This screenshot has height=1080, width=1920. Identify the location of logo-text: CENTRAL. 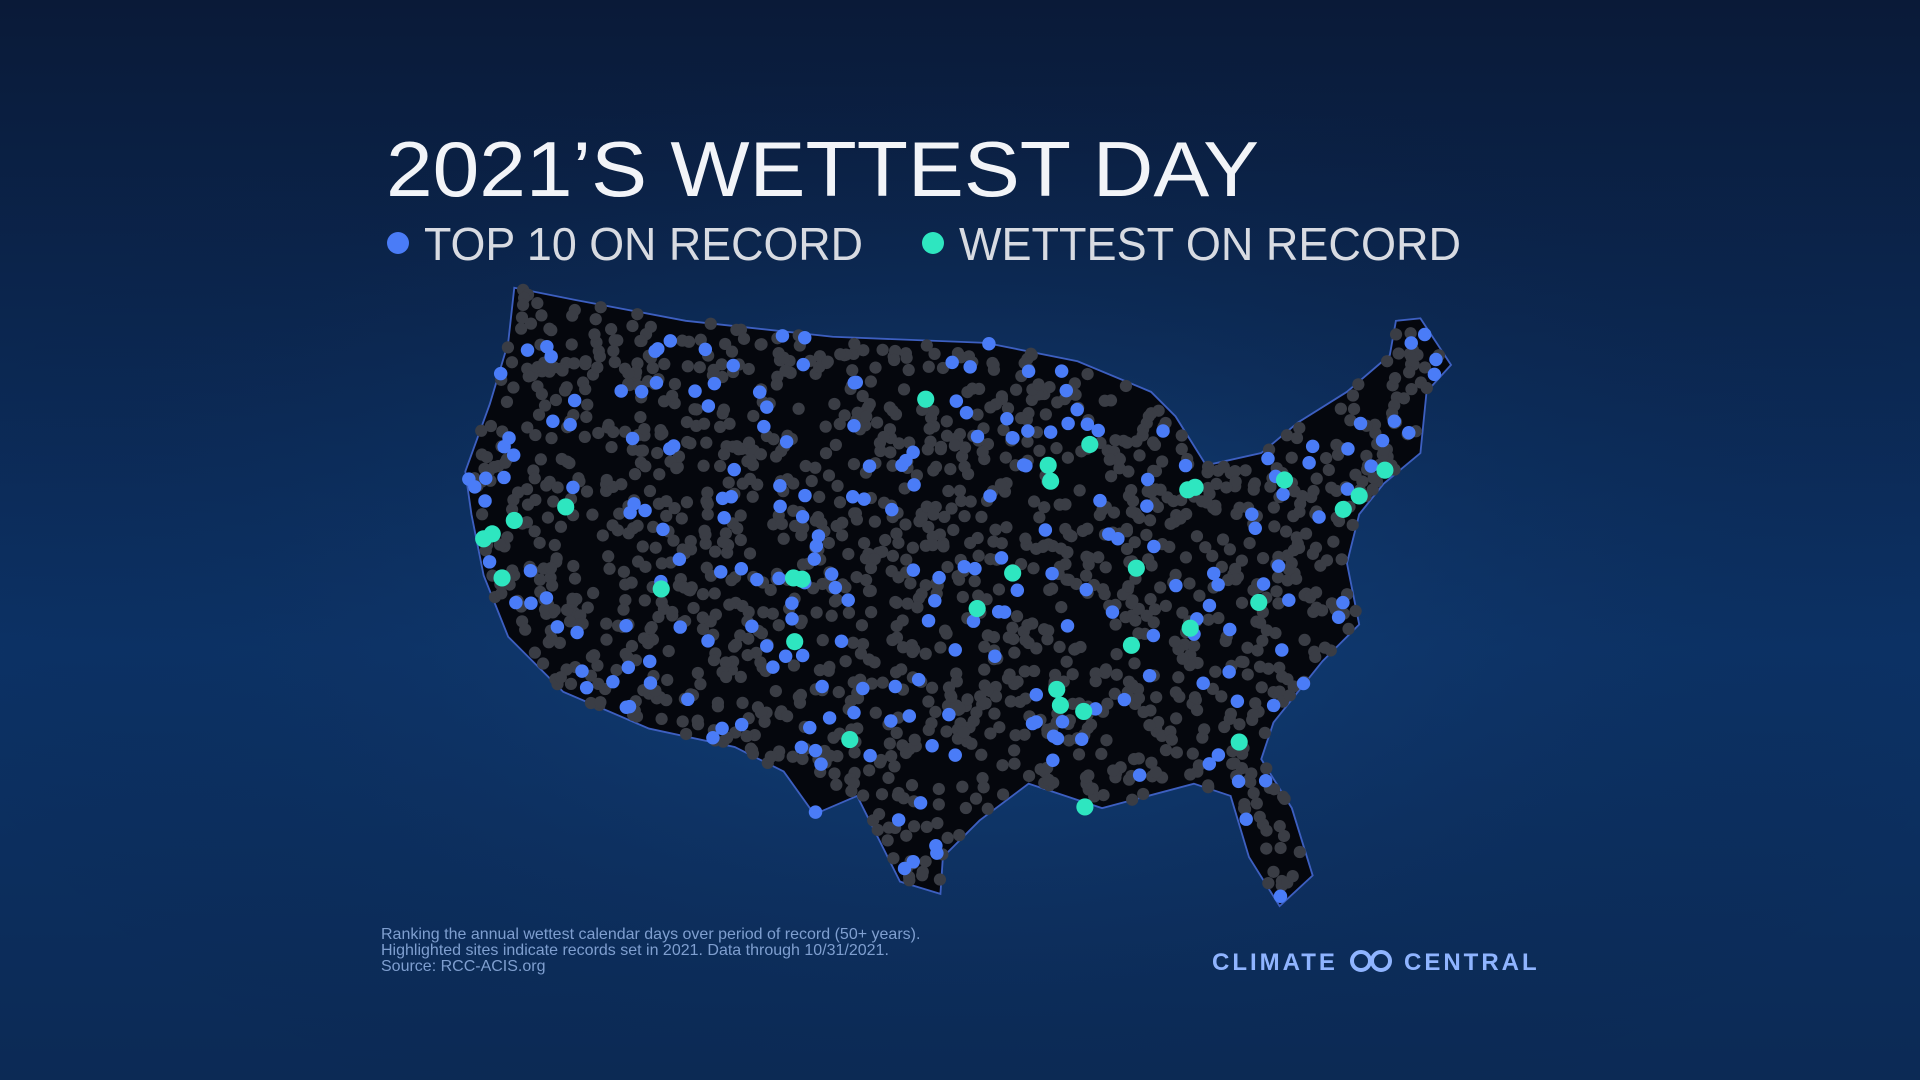
(1472, 962).